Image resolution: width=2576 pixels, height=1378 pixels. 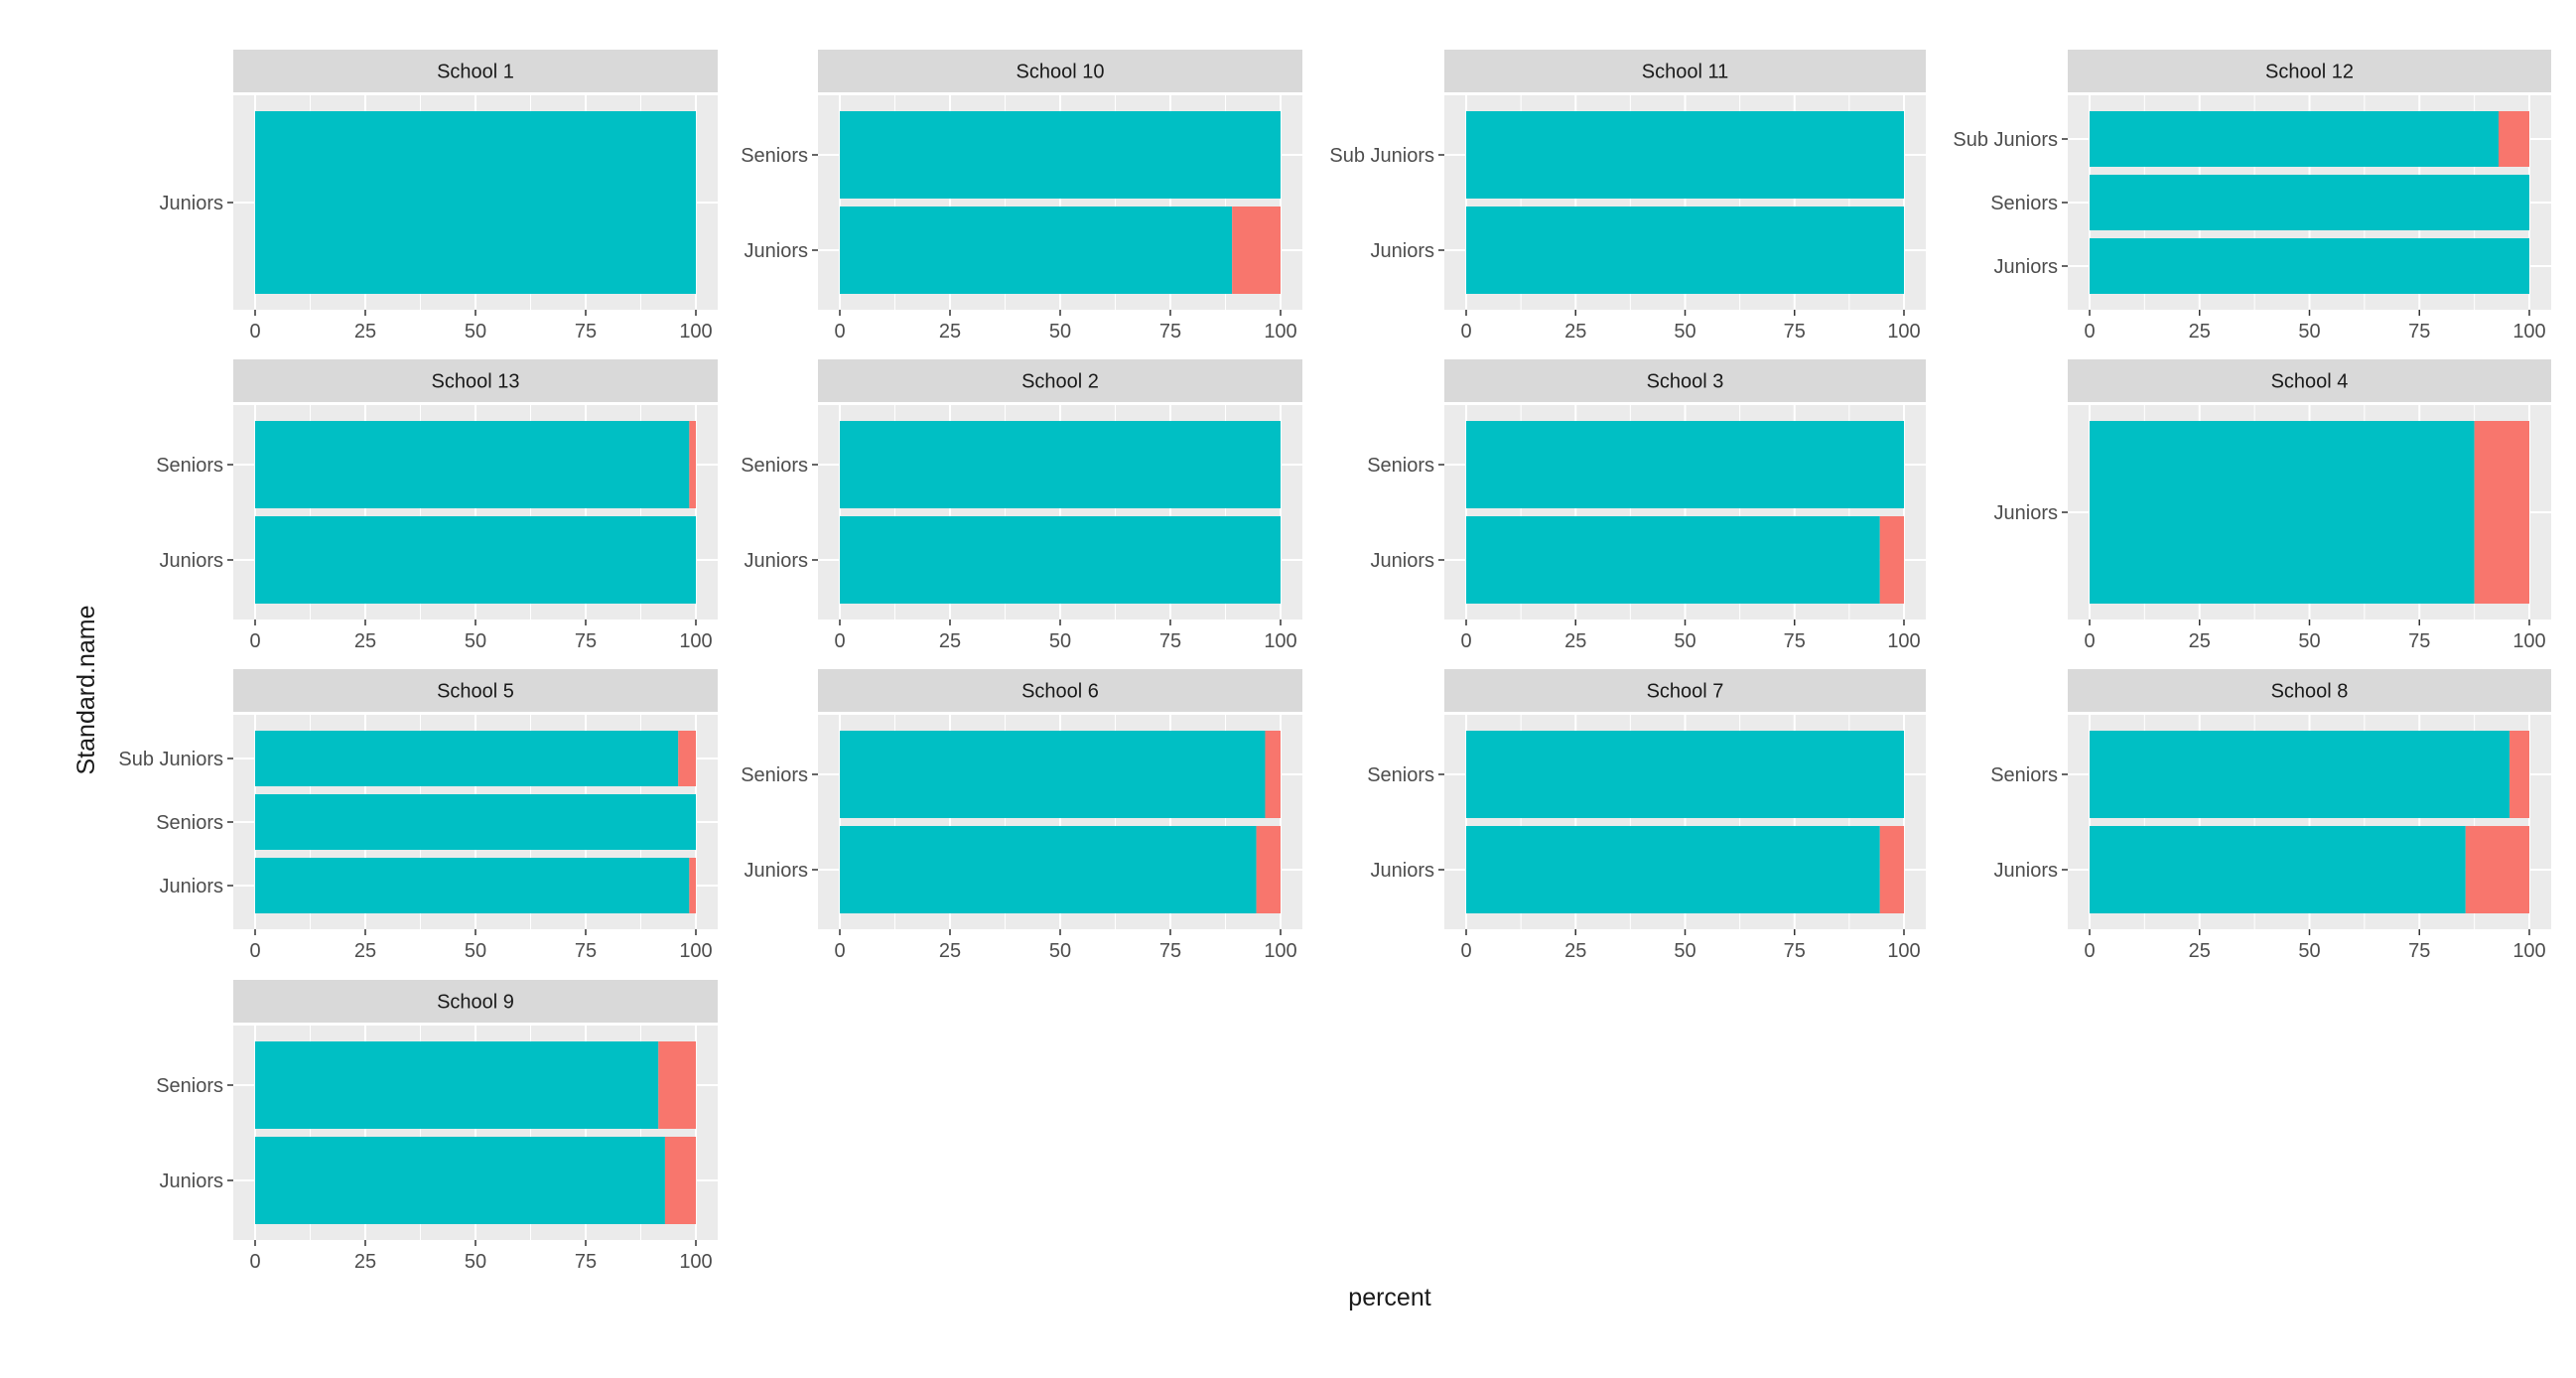 I want to click on facet-title: School 3, so click(x=1685, y=382).